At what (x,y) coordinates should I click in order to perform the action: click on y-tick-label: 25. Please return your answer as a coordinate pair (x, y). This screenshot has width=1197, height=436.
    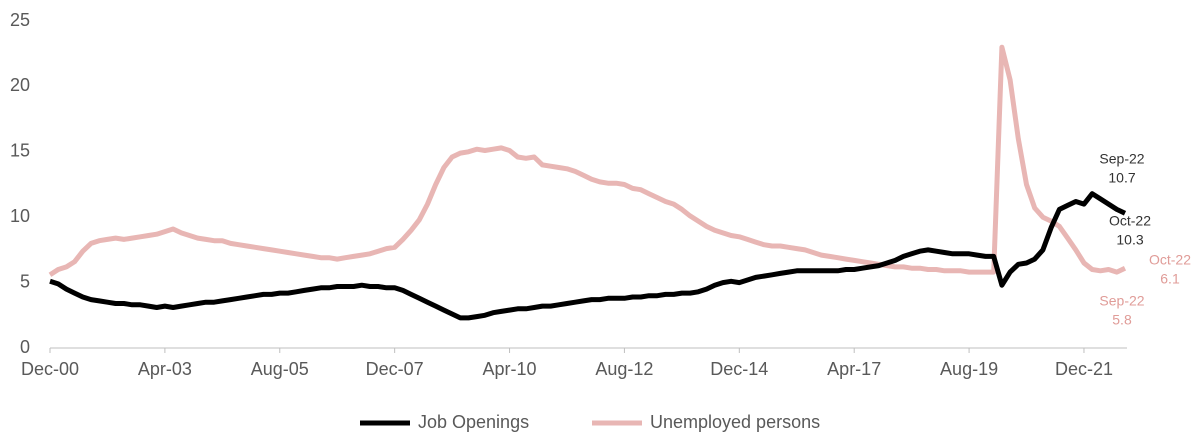
    Looking at the image, I should click on (20, 20).